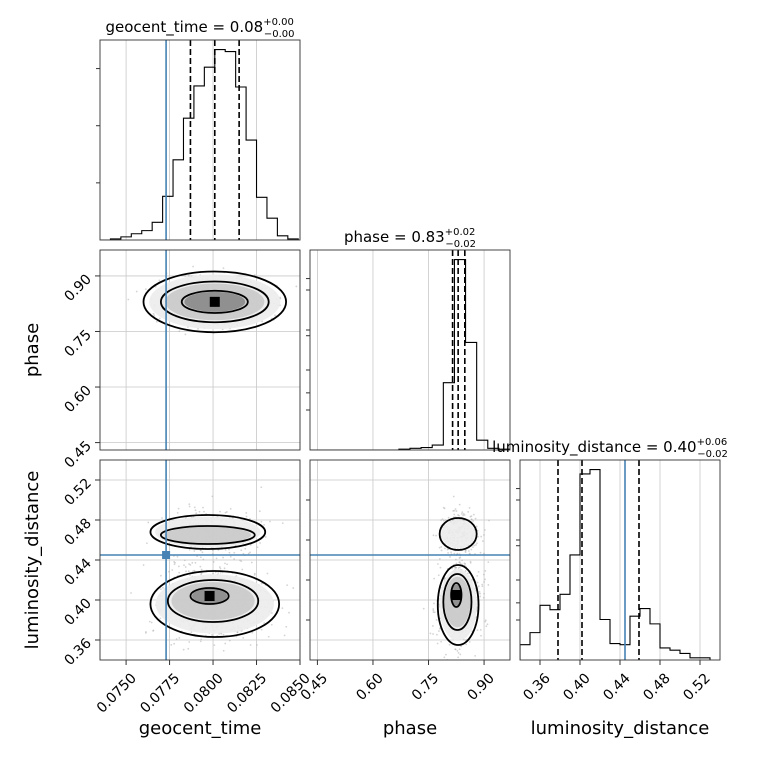  I want to click on y-tick-label: 0.44, so click(77, 571).